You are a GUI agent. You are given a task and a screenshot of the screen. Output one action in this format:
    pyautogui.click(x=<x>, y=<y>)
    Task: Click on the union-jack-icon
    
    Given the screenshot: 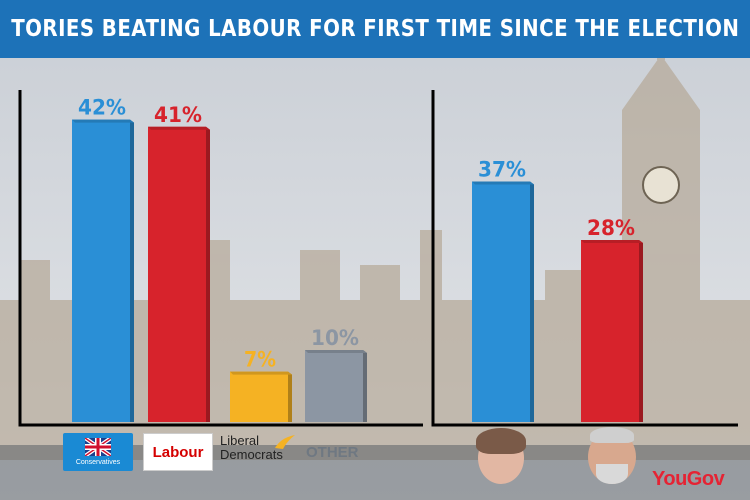 What is the action you would take?
    pyautogui.click(x=98, y=447)
    